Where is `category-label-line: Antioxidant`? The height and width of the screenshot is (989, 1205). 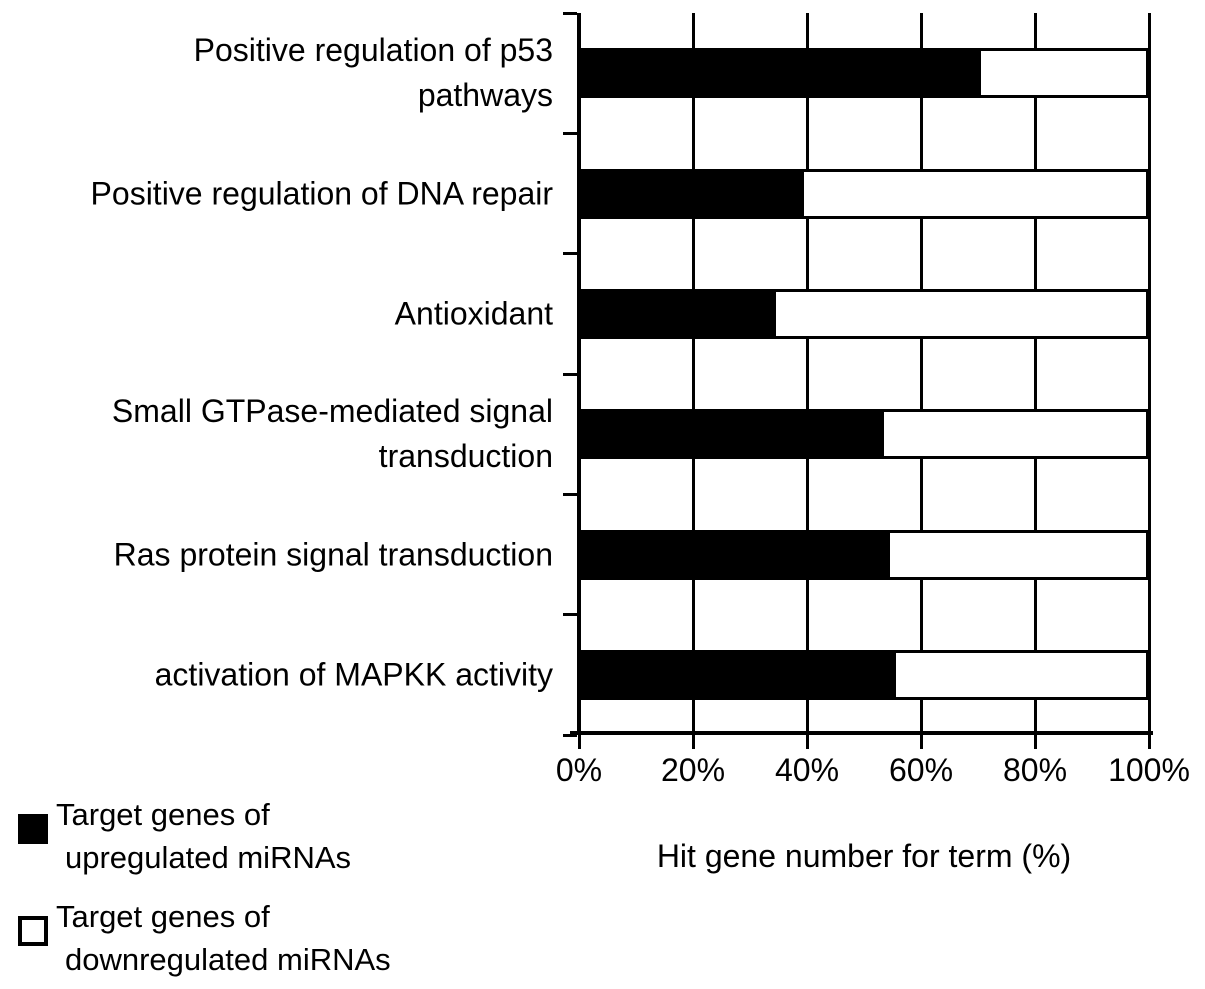 category-label-line: Antioxidant is located at coordinates (473, 313).